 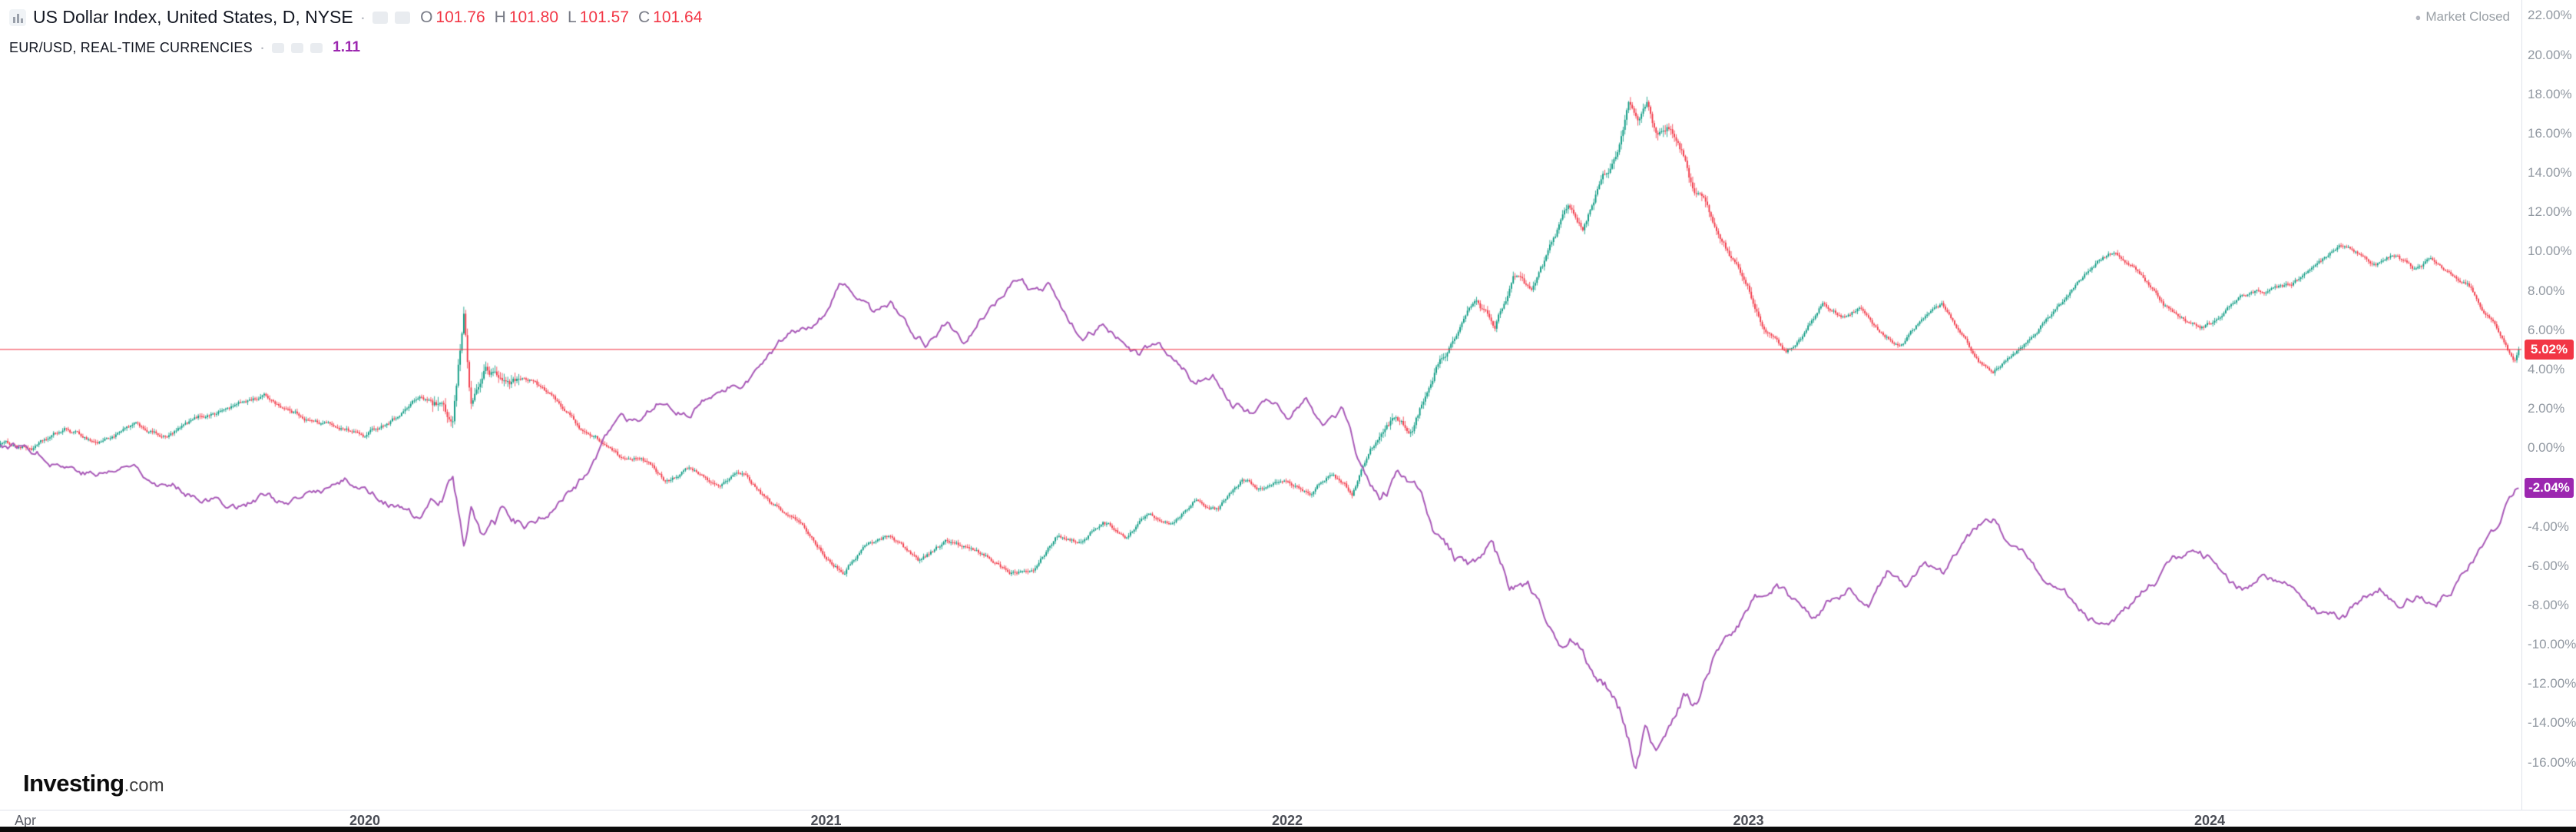 What do you see at coordinates (144, 785) in the screenshot?
I see `brand-suffix: .com` at bounding box center [144, 785].